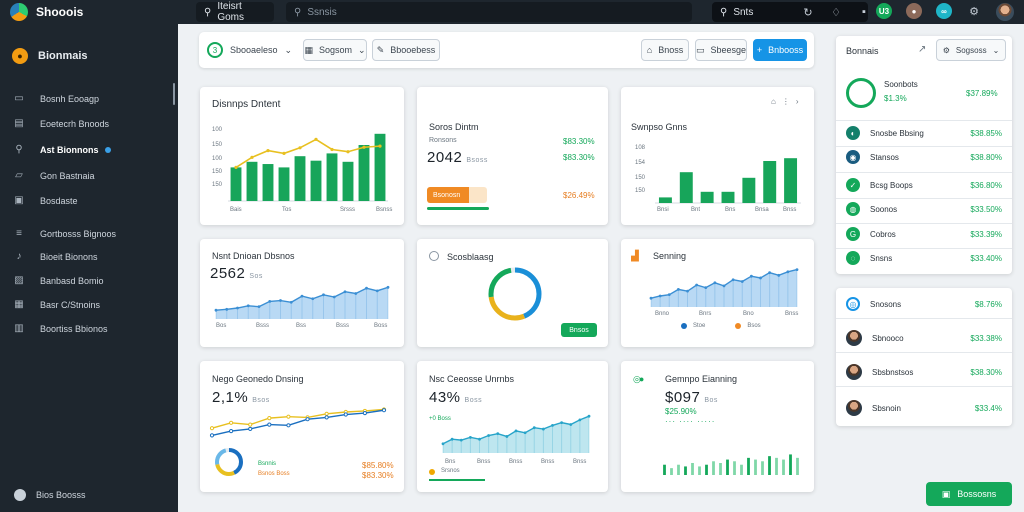  Describe the element at coordinates (864, 12) in the screenshot. I see `close-icon: ▪` at that location.